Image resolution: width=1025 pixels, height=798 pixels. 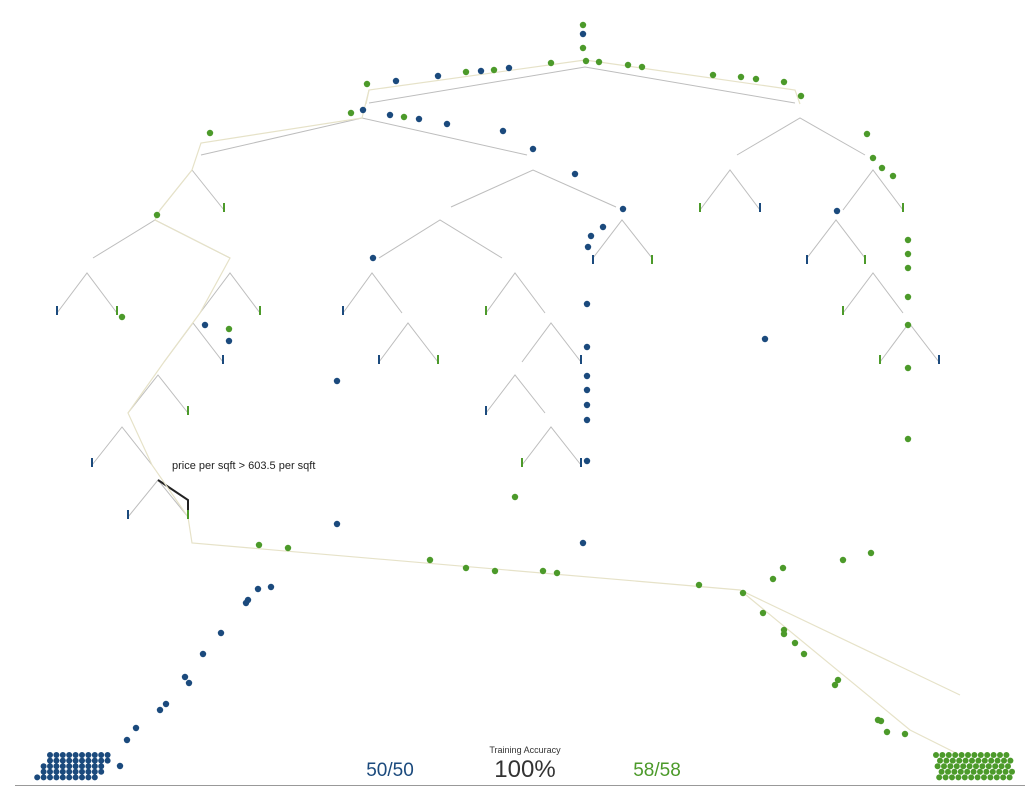 What do you see at coordinates (524, 766) in the screenshot?
I see `classified-piles` at bounding box center [524, 766].